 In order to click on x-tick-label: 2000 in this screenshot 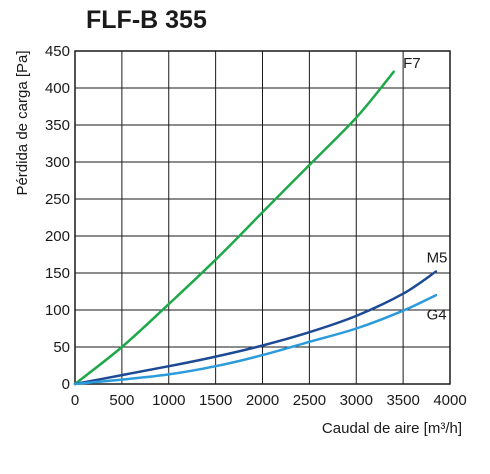, I will do `click(262, 400)`.